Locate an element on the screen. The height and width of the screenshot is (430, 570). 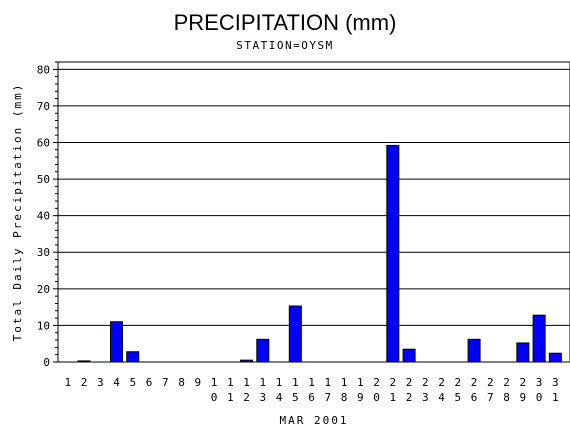
y-tick-label: 50 is located at coordinates (43, 179).